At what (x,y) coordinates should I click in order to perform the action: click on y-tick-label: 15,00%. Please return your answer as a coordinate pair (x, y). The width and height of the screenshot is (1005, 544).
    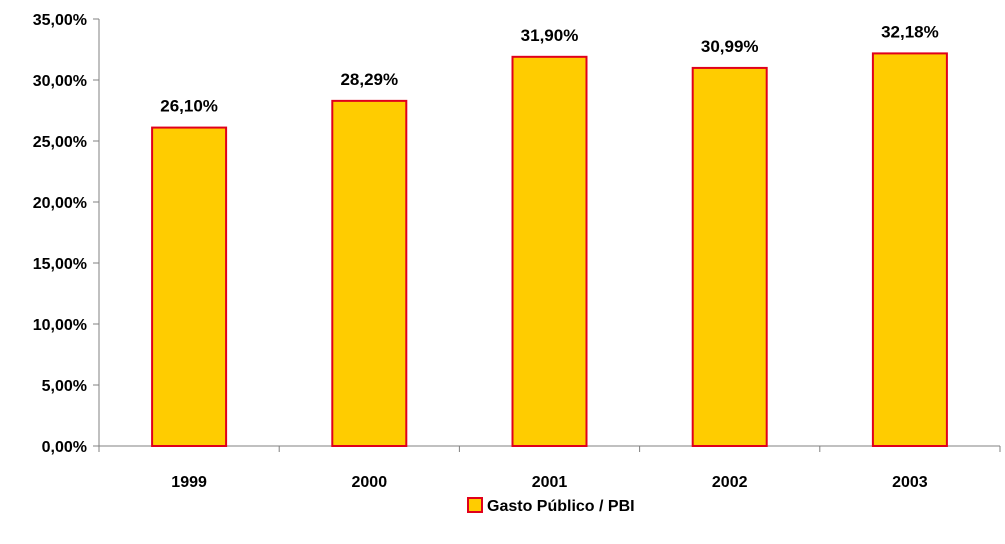
    Looking at the image, I should click on (60, 264).